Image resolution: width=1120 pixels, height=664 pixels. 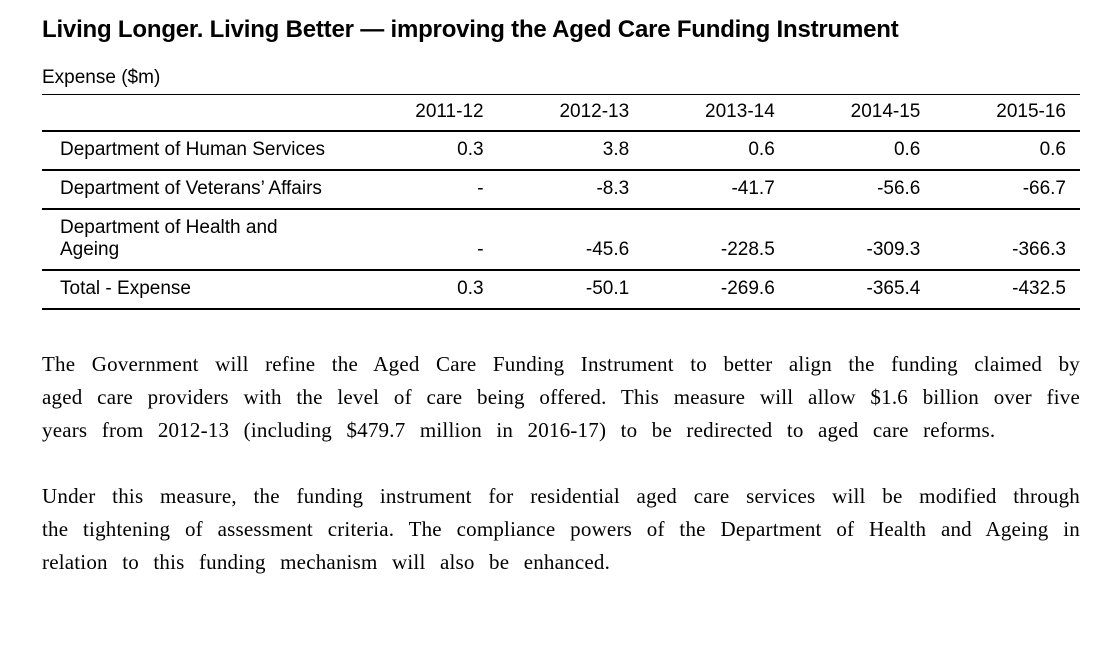 I want to click on year-header: 2015-16, so click(x=1007, y=113).